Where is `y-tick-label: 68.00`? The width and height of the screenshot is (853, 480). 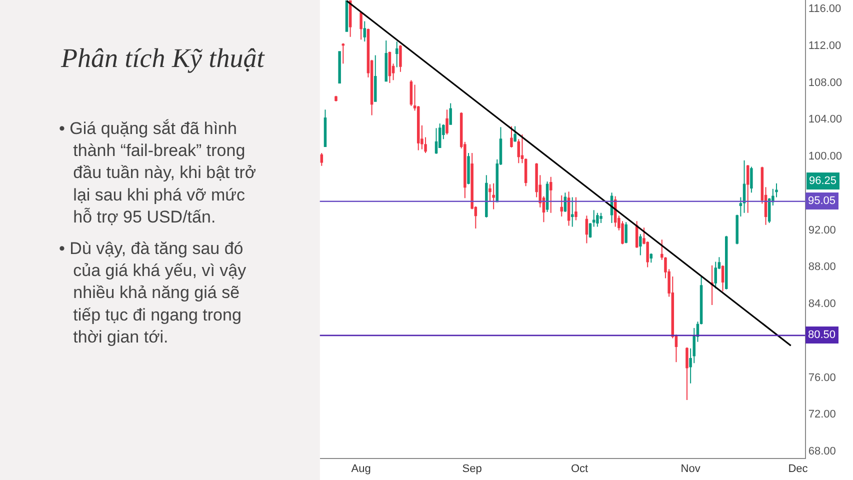 y-tick-label: 68.00 is located at coordinates (822, 451).